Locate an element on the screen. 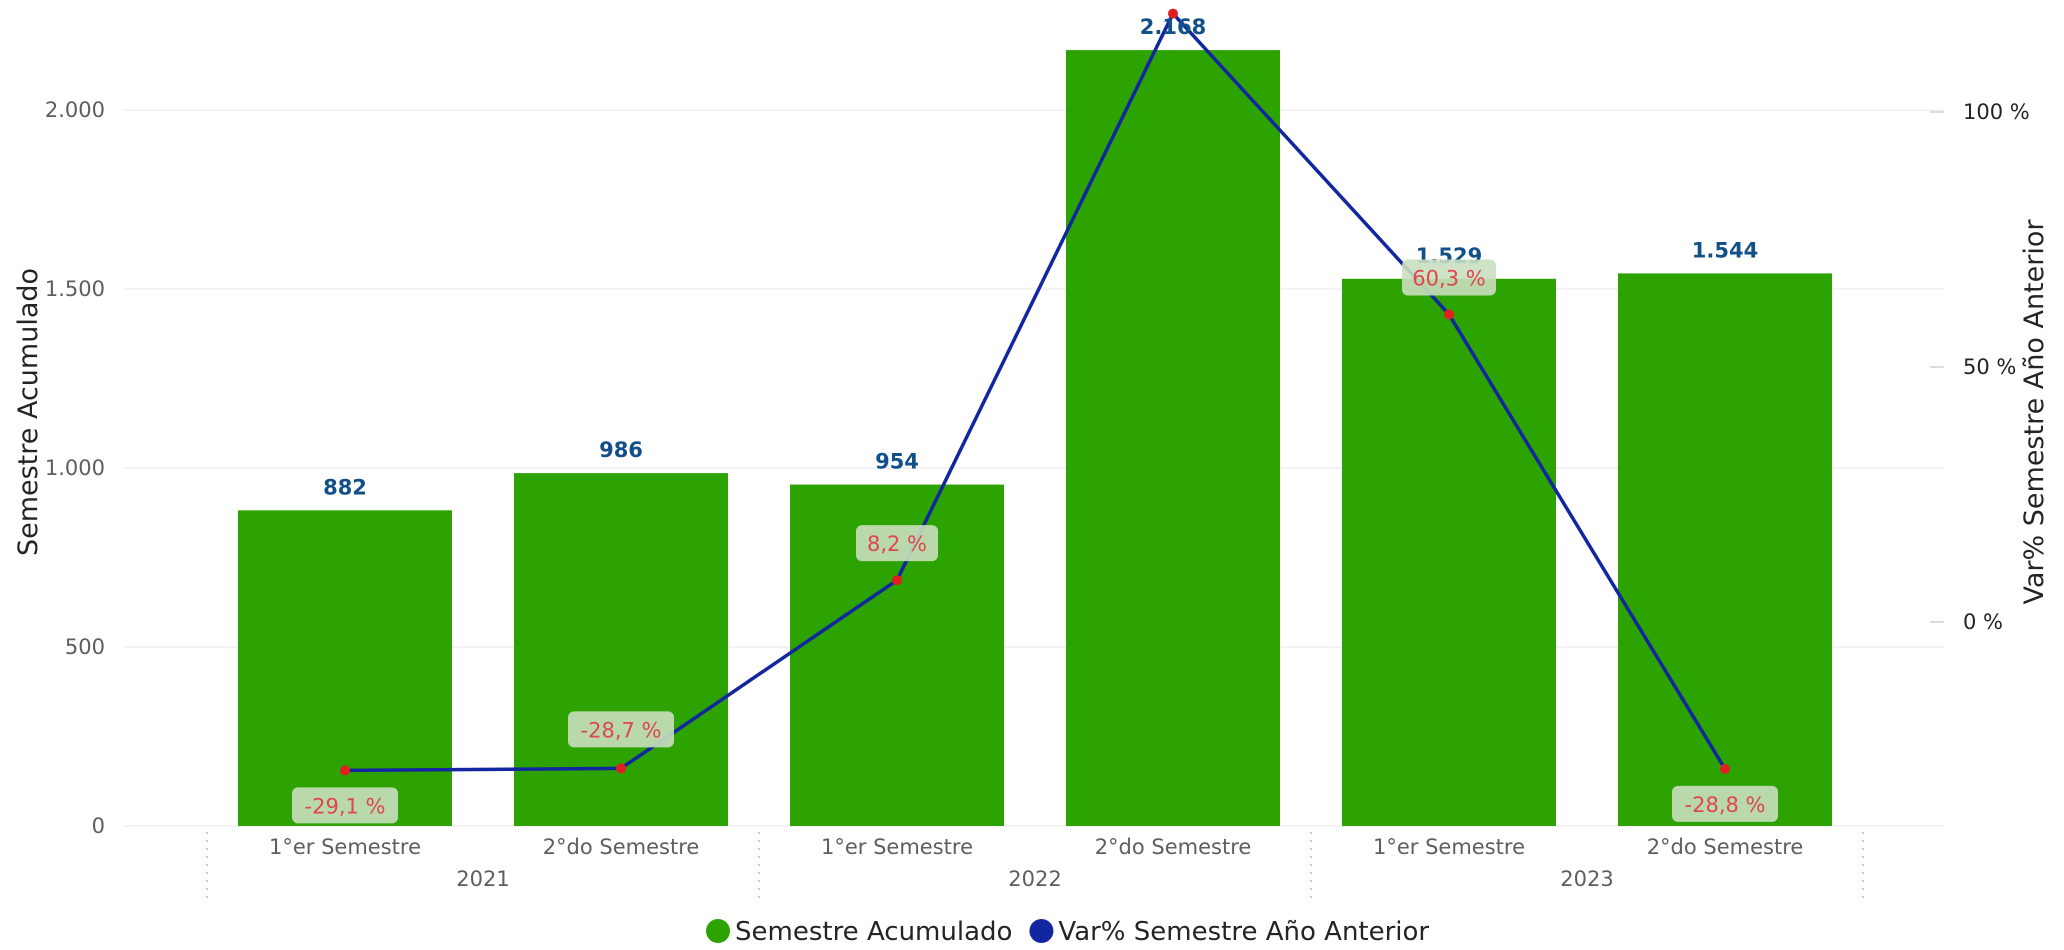 This screenshot has width=2064, height=950. y2-tick-label: 0 % is located at coordinates (1983, 622).